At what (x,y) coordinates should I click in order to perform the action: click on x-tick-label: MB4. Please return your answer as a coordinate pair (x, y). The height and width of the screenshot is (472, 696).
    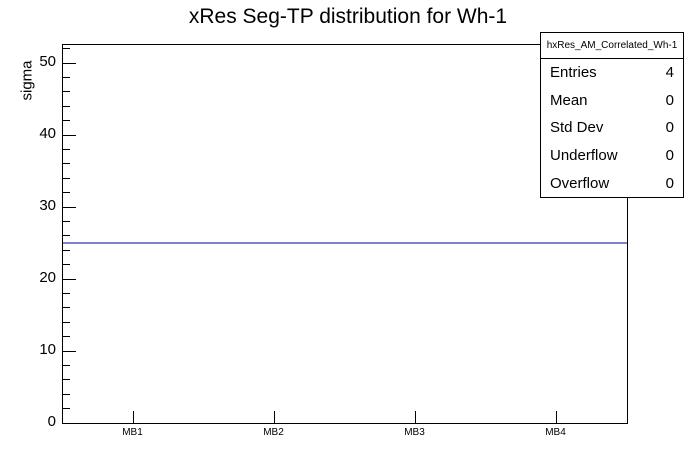
    Looking at the image, I should click on (555, 432).